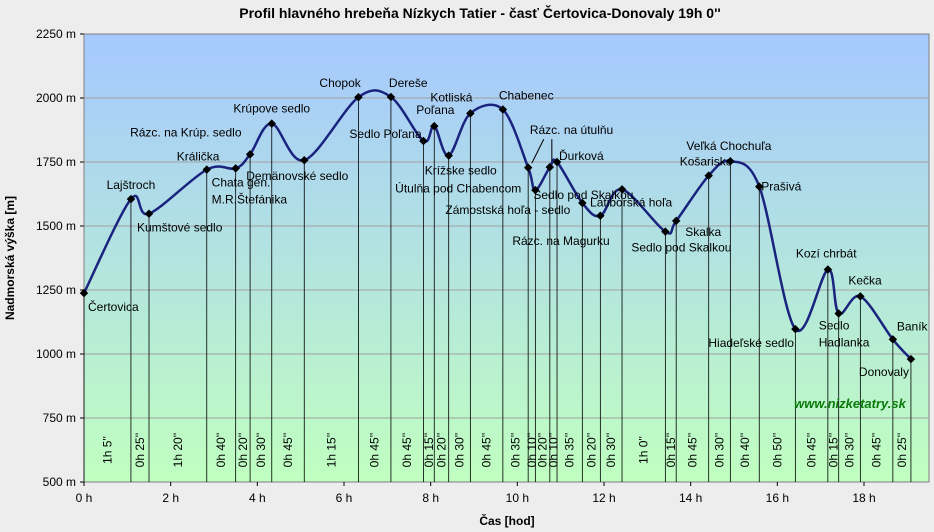  Describe the element at coordinates (56, 226) in the screenshot. I see `y-tick-label: 1500 m` at that location.